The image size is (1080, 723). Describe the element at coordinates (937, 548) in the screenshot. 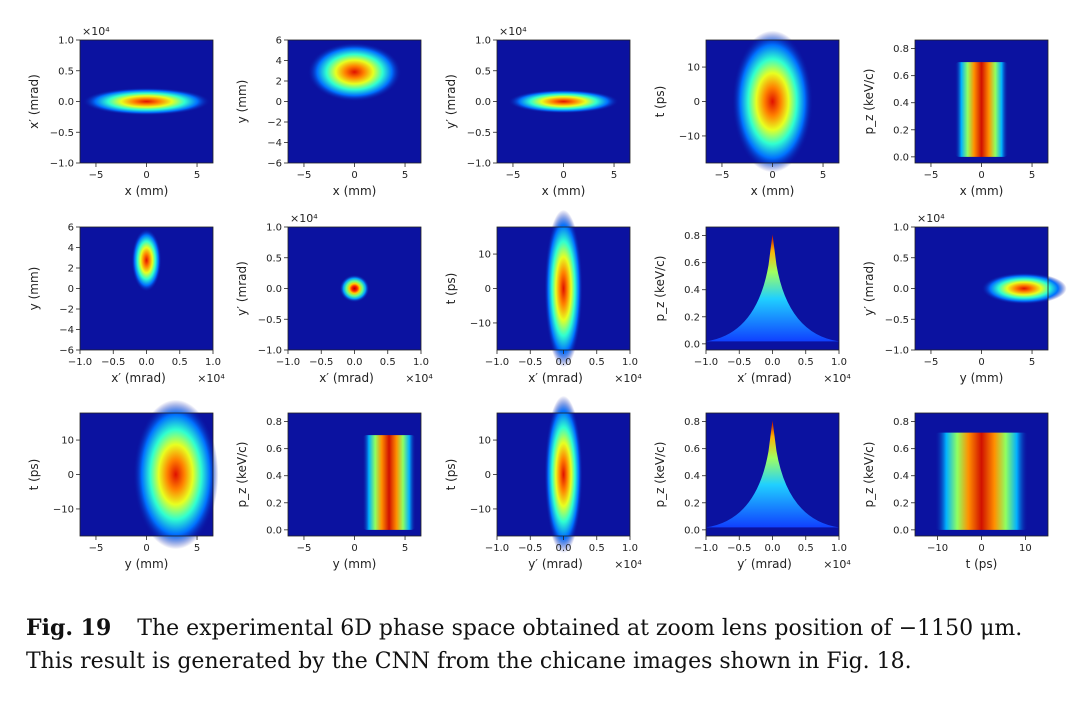

I see `x-tick-label: −10` at that location.